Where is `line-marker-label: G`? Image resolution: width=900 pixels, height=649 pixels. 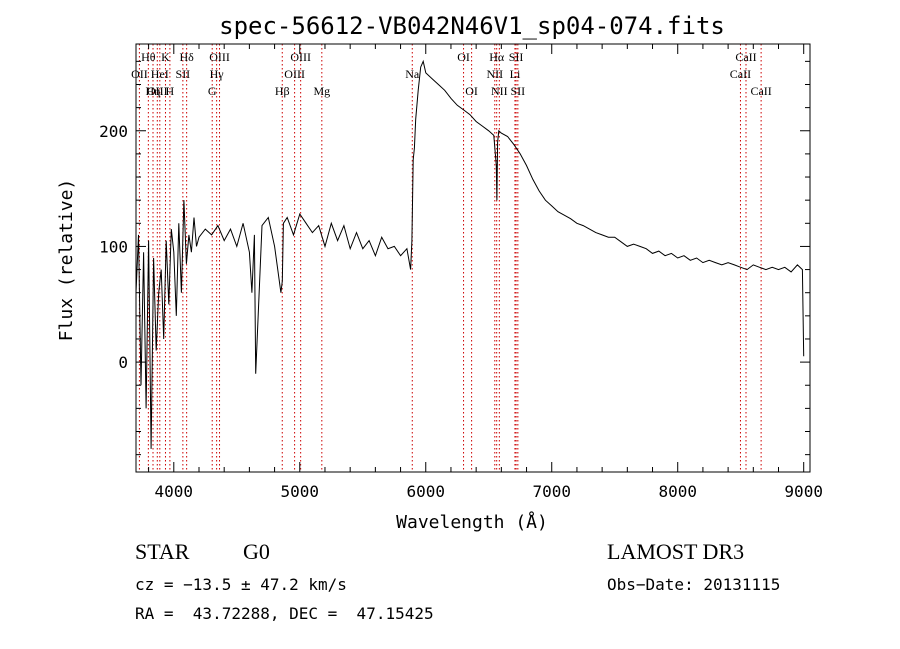 line-marker-label: G is located at coordinates (212, 91).